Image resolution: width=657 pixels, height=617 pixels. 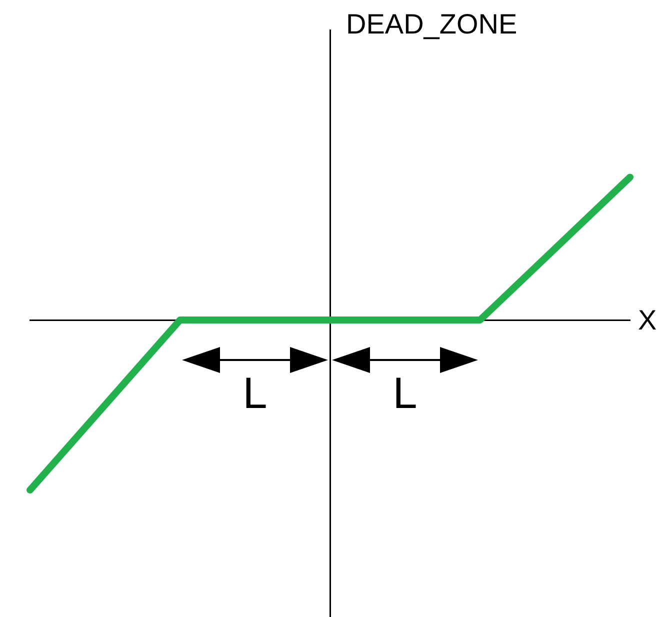 I want to click on x-axis-title: X, so click(x=647, y=320).